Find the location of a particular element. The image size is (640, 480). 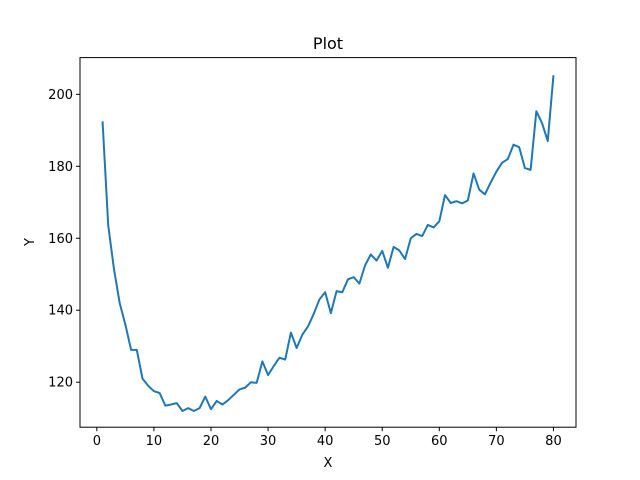

x-axis: 0 10 20 30 40 50 60 70 80 is located at coordinates (327, 438).